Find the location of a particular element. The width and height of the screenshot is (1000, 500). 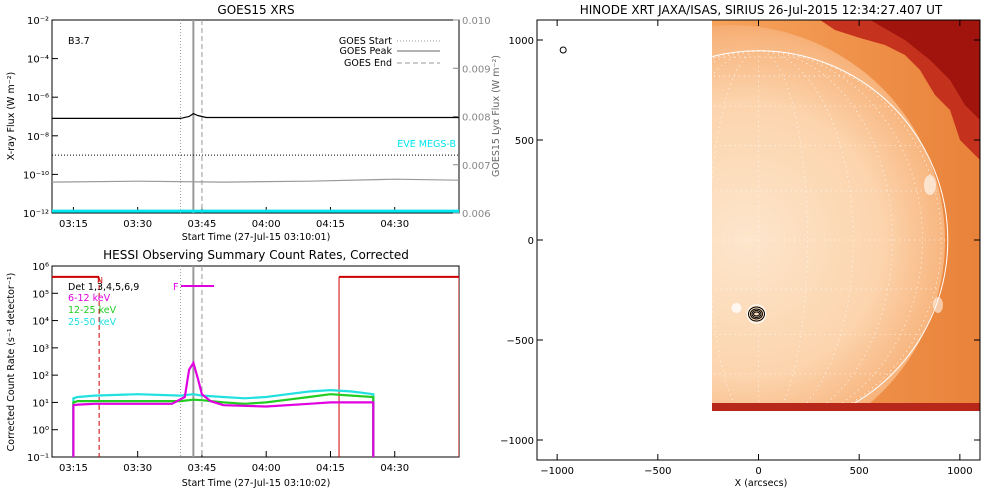

xrt-x-label: X (arcsecs) is located at coordinates (761, 483).